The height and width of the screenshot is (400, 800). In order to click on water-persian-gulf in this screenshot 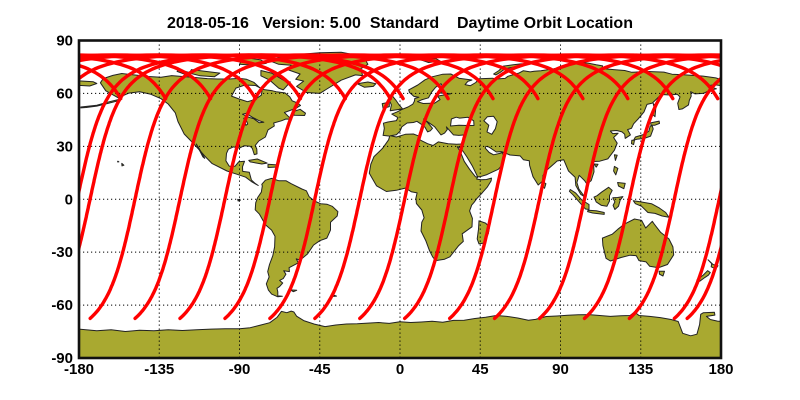, I will do `click(493, 150)`.